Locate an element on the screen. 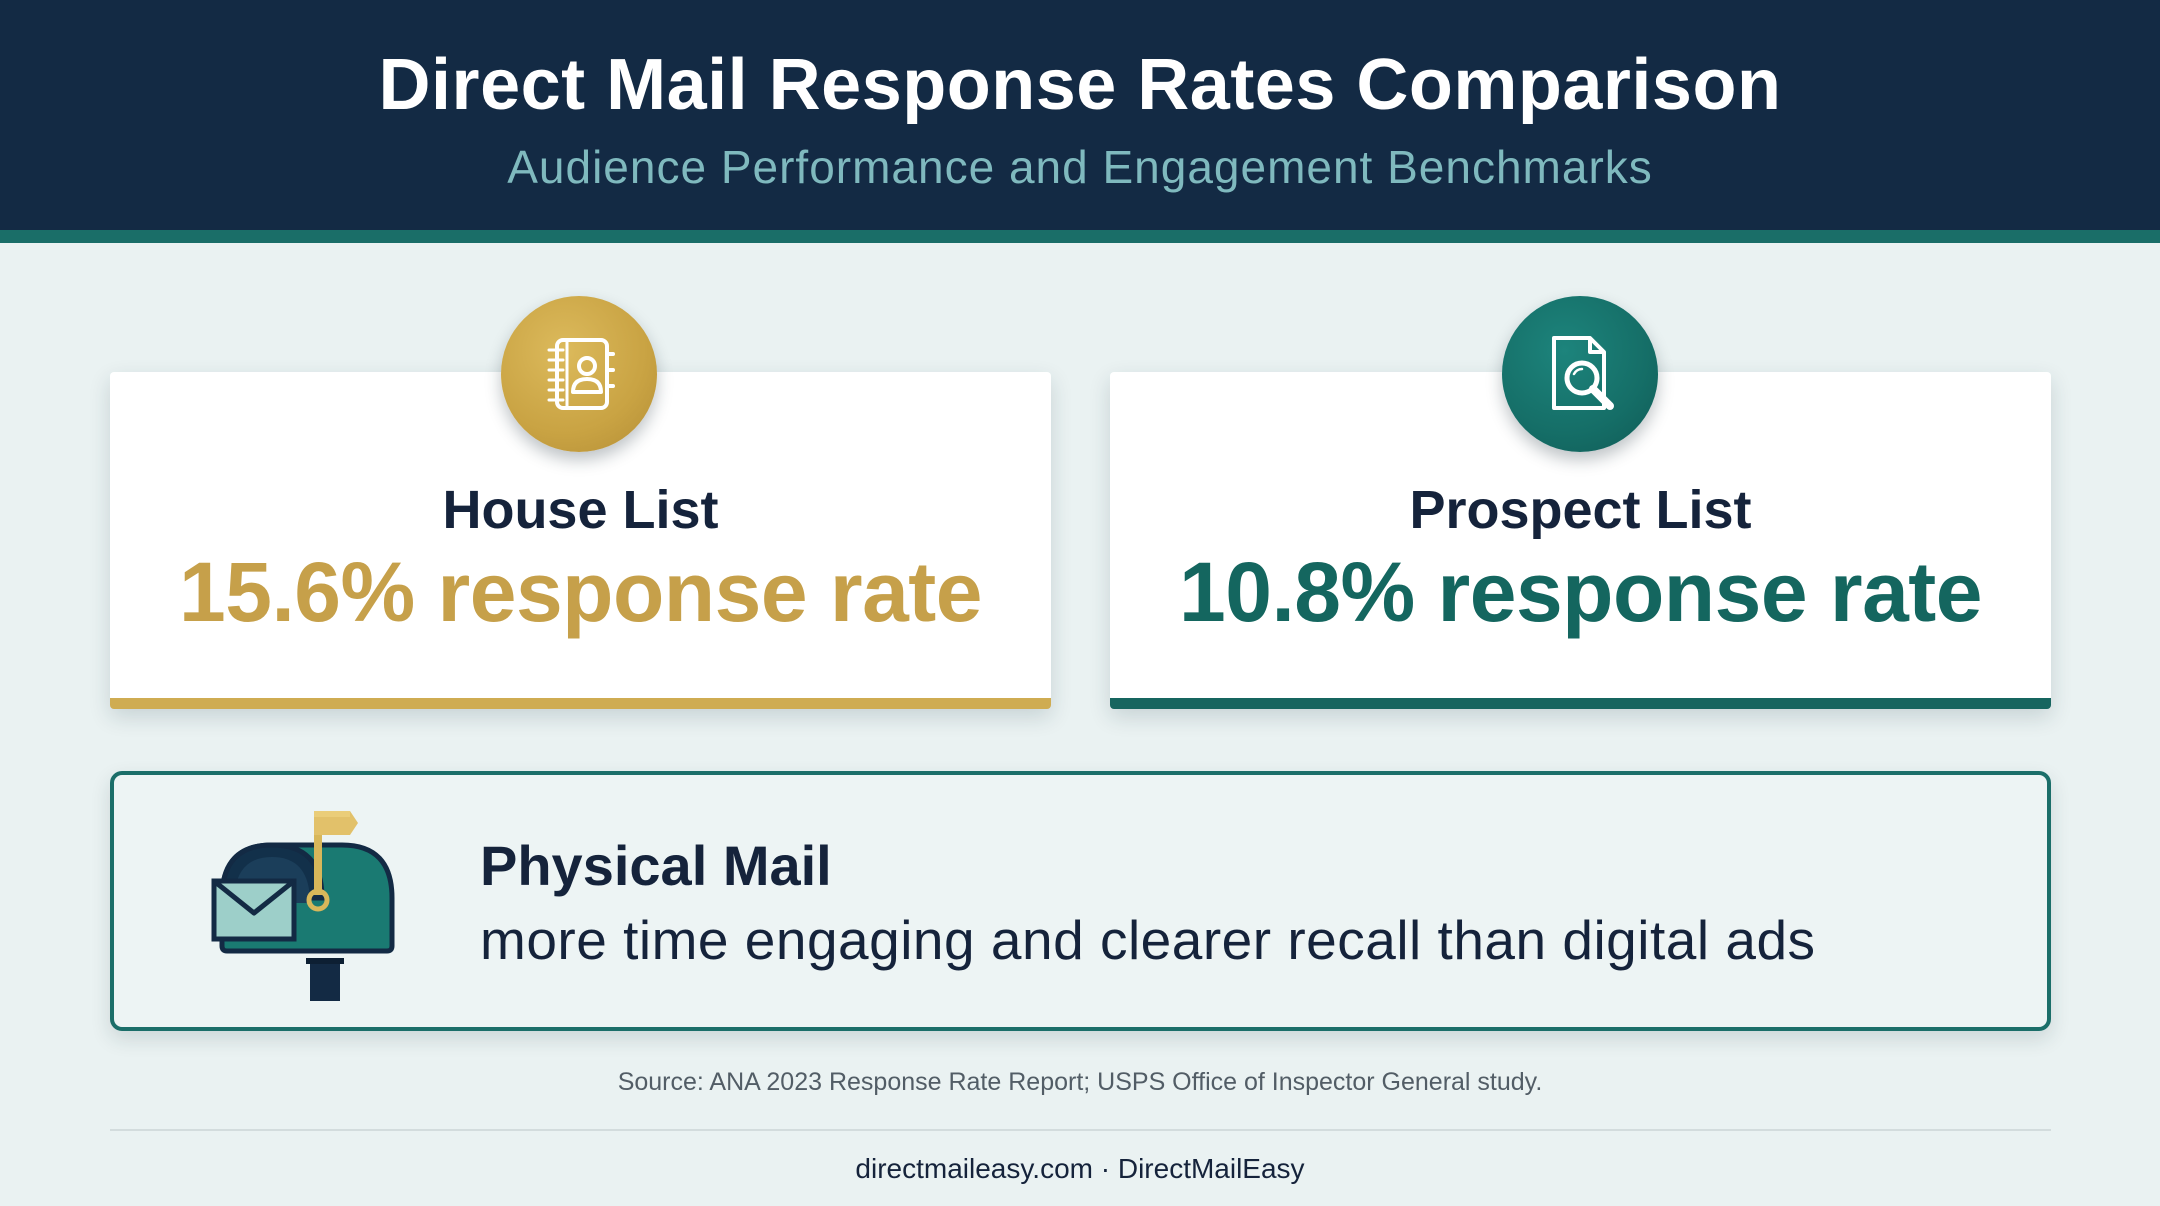 The width and height of the screenshot is (2160, 1206). house-list-label: House List is located at coordinates (580, 510).